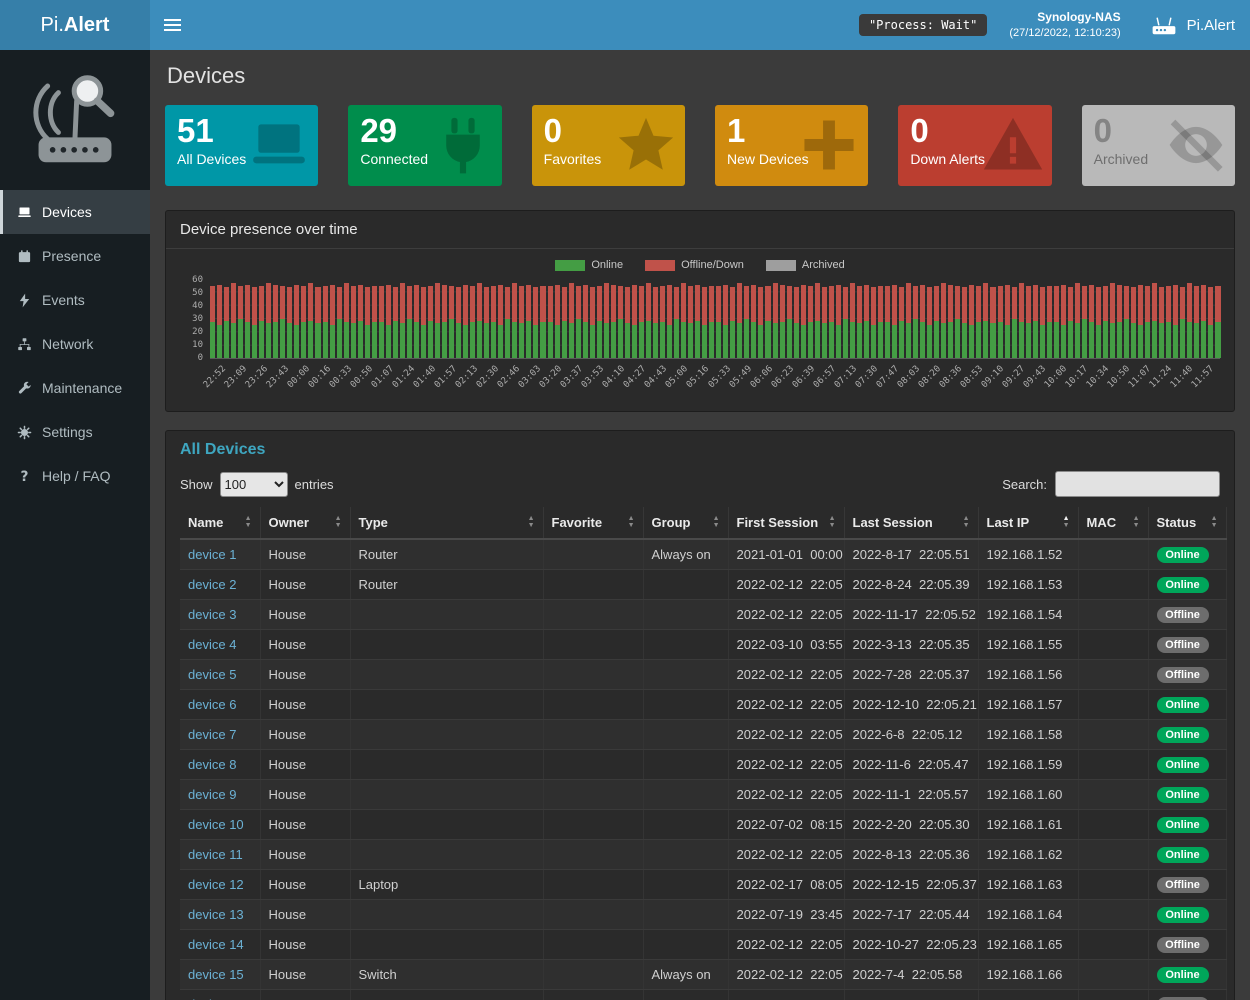  I want to click on device-link: device 3, so click(212, 614).